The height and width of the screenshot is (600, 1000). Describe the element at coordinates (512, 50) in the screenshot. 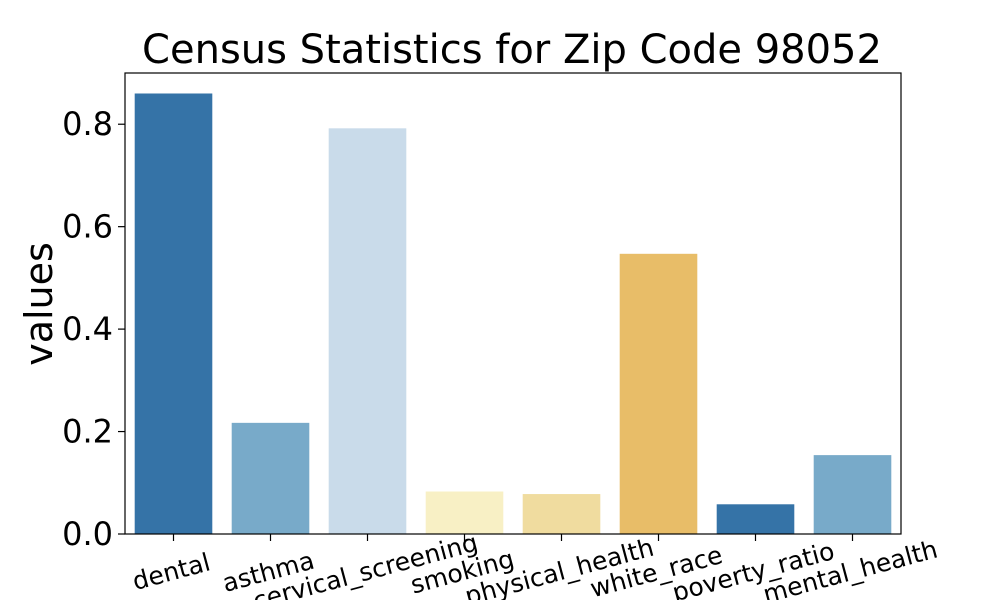

I see `chart-title: Census Statistics for Zip Code 98052` at that location.